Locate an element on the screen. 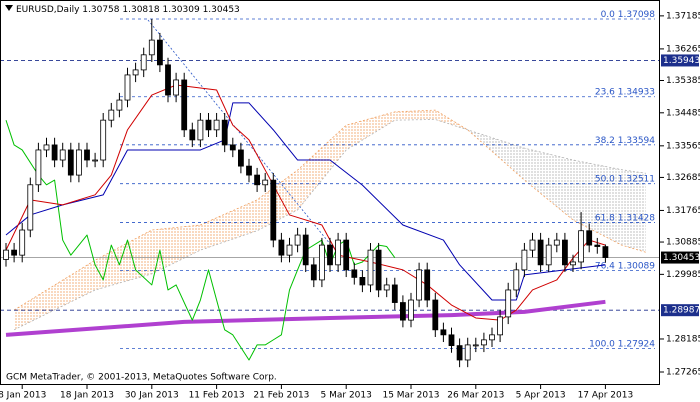 This screenshot has height=402, width=700. fib-level: 0.0 is located at coordinates (608, 14).